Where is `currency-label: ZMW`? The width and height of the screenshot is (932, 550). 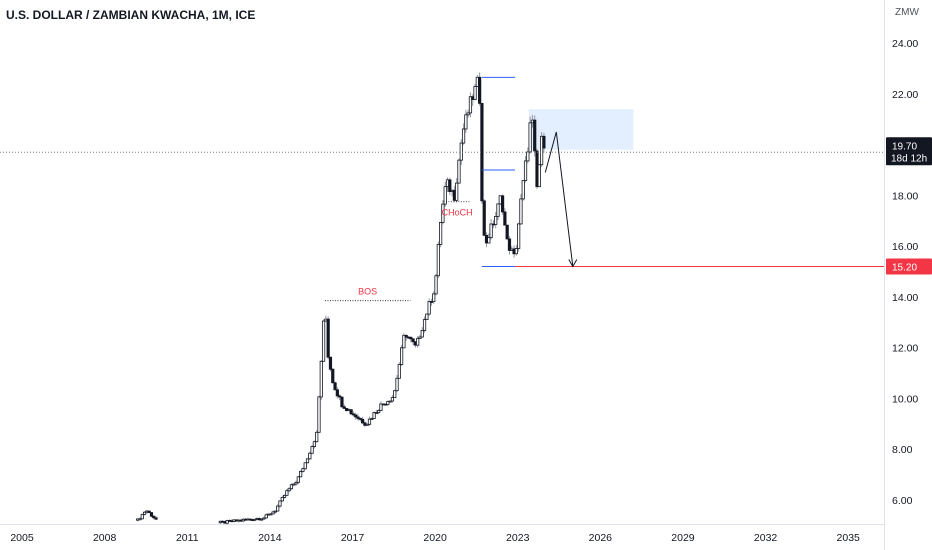 currency-label: ZMW is located at coordinates (907, 12).